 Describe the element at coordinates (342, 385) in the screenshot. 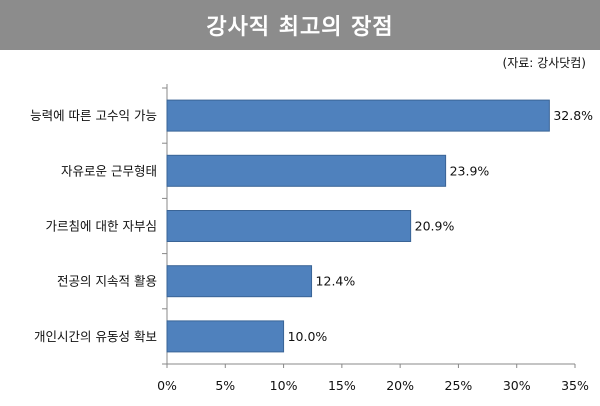

I see `x-tick-label: 15%` at that location.